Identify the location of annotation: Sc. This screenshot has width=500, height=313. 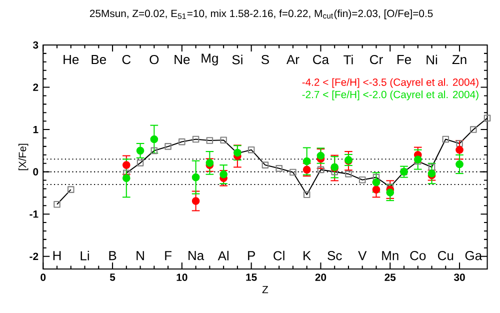
(335, 255).